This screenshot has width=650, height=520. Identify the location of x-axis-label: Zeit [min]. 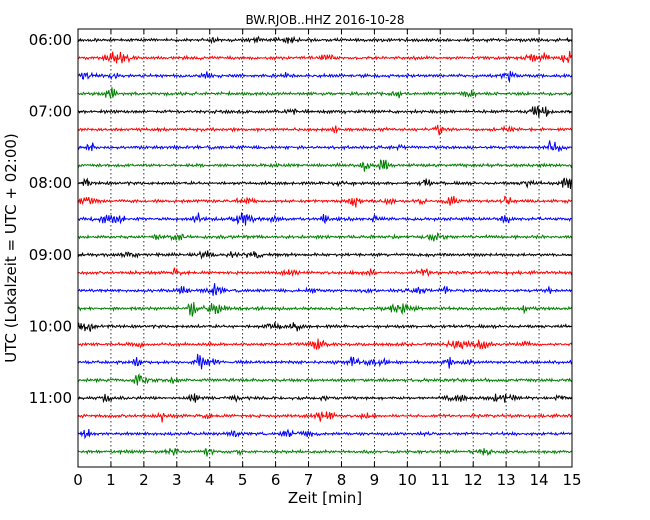
(325, 498).